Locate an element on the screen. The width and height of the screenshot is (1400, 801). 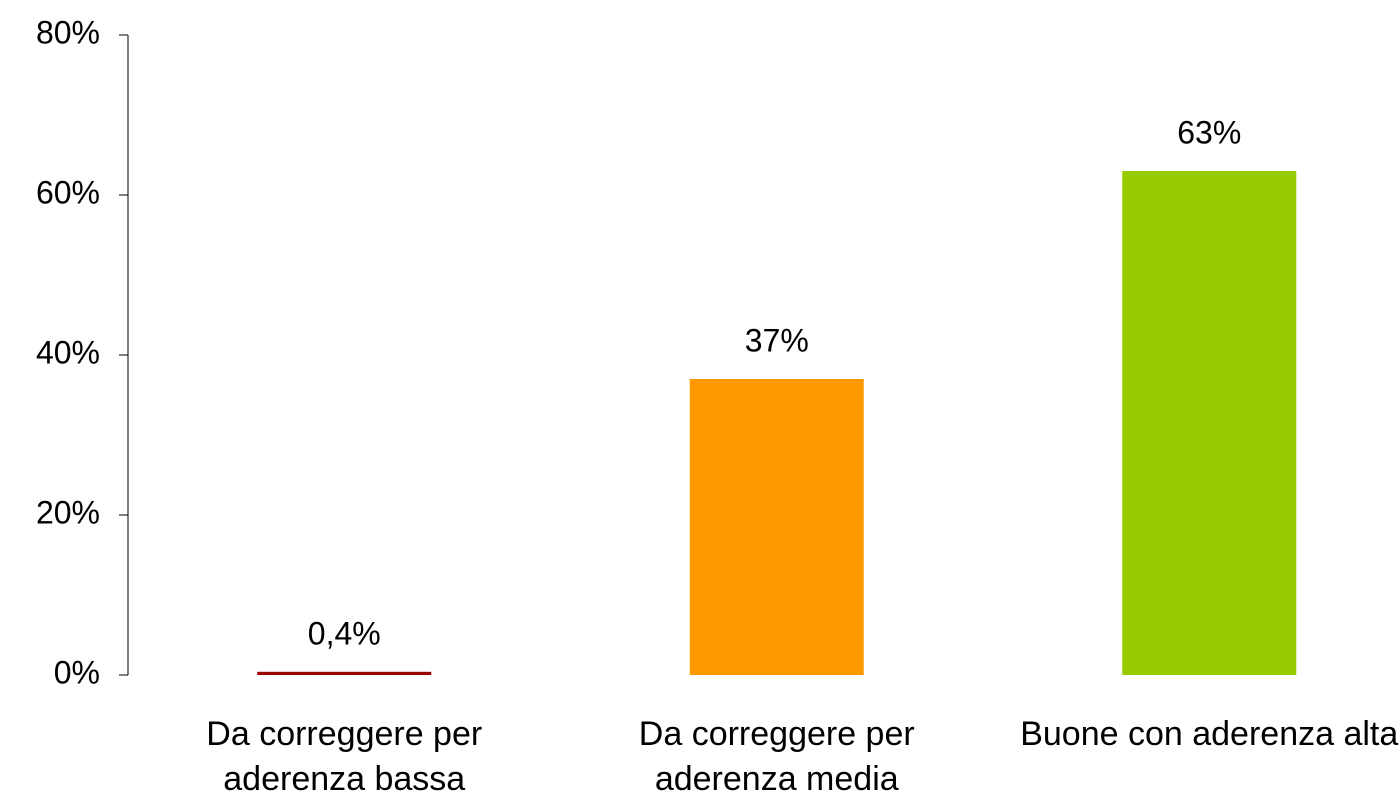
y-tick-label: 60% is located at coordinates (68, 192).